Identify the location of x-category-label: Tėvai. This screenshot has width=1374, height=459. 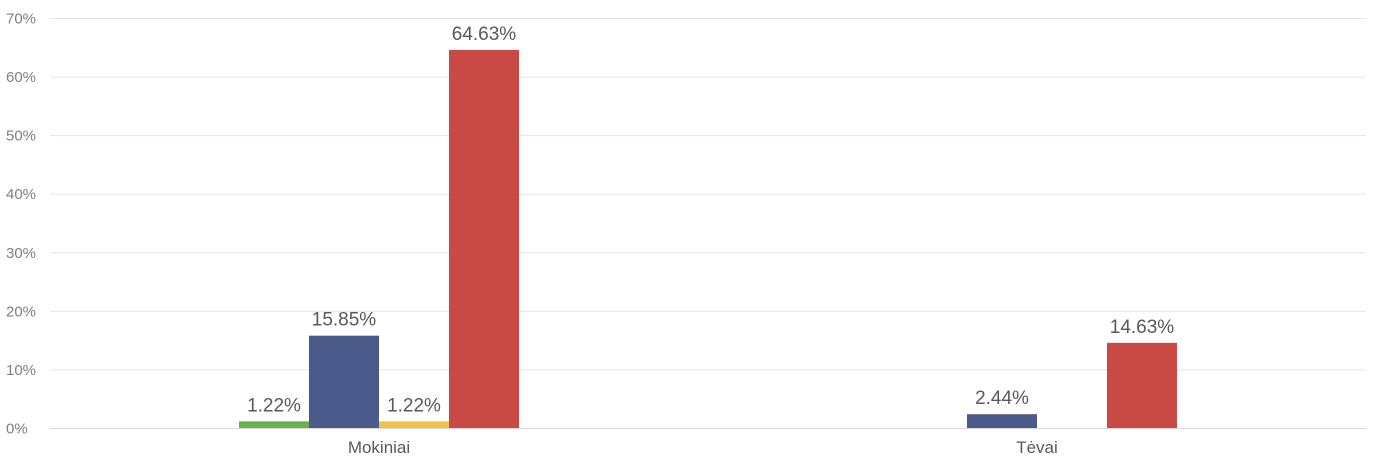
(1037, 447).